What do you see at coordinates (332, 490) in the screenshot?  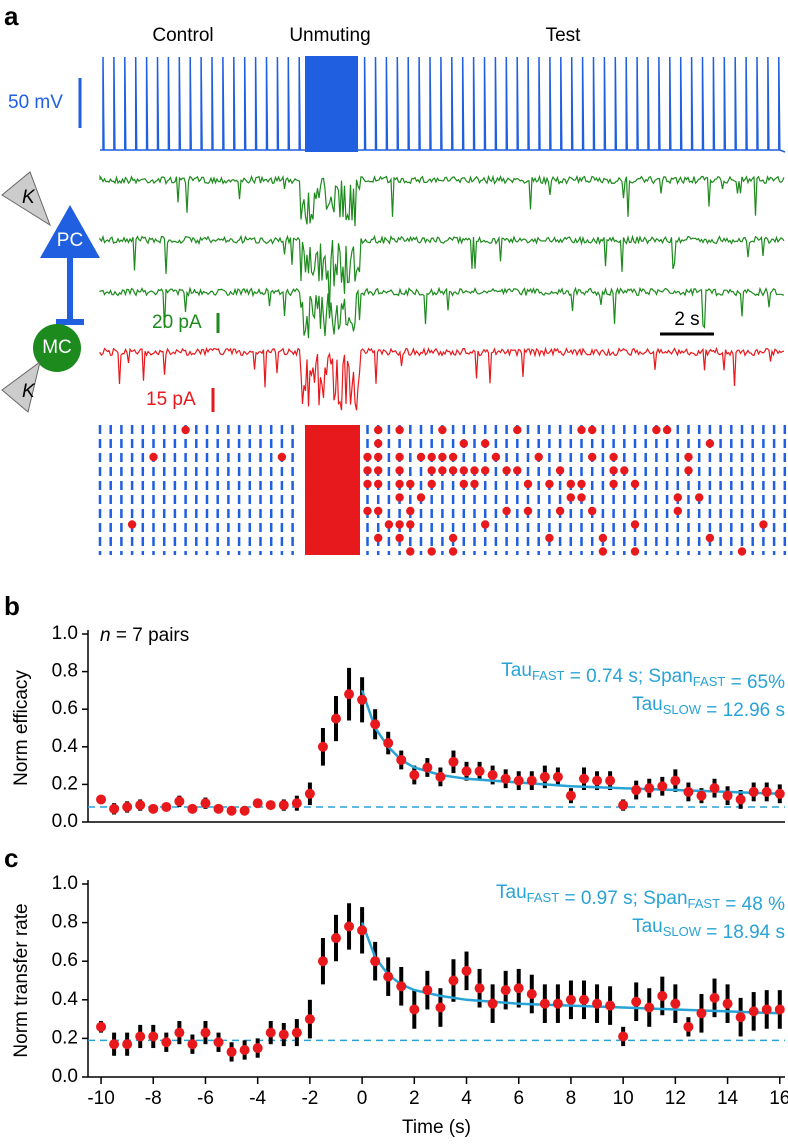 I see `raster-burst` at bounding box center [332, 490].